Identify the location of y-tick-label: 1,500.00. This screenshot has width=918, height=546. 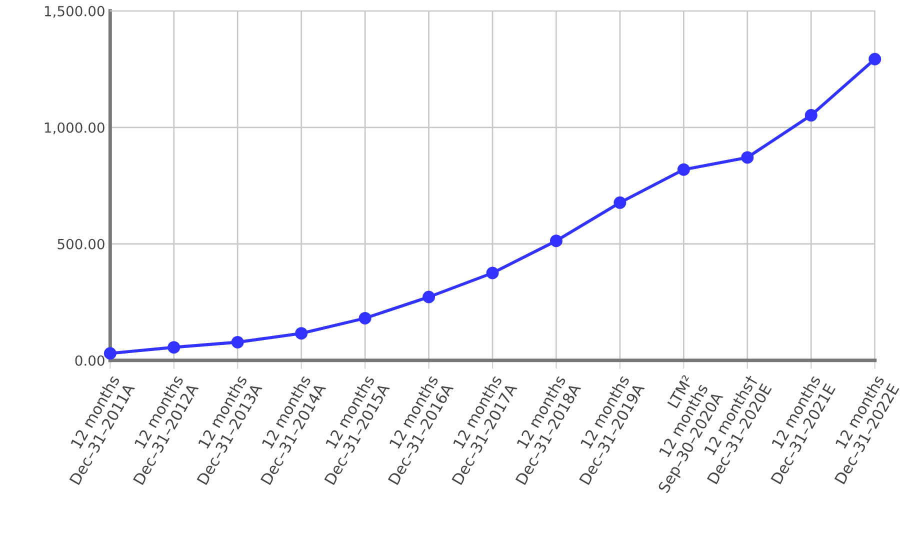
(74, 12).